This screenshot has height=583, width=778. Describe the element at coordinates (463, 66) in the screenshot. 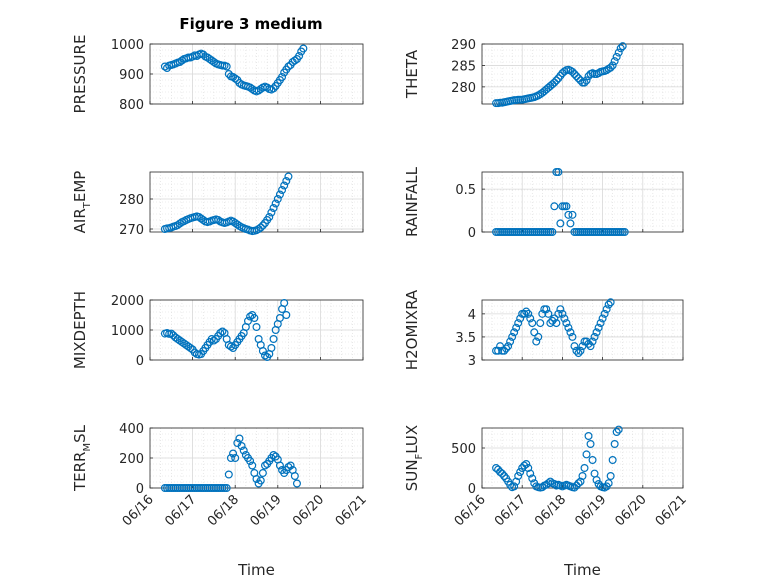

I see `y-tick-label: 285` at that location.